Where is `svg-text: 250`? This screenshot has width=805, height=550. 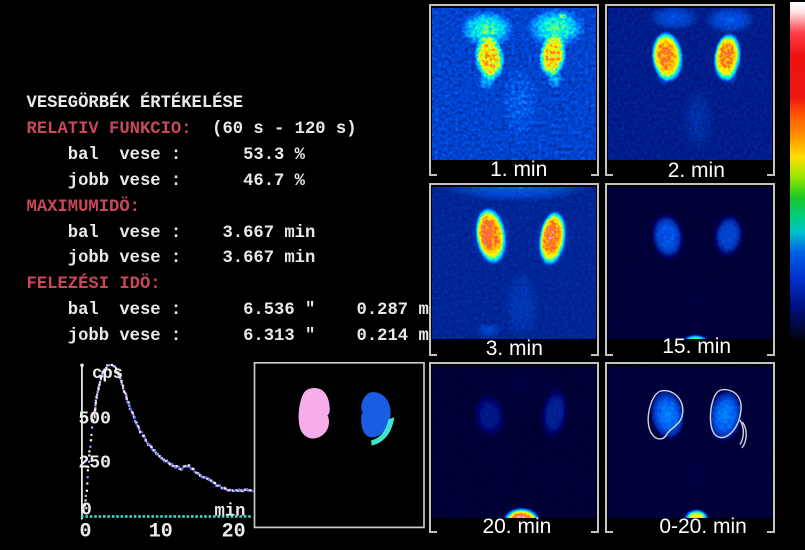
svg-text: 250 is located at coordinates (95, 464).